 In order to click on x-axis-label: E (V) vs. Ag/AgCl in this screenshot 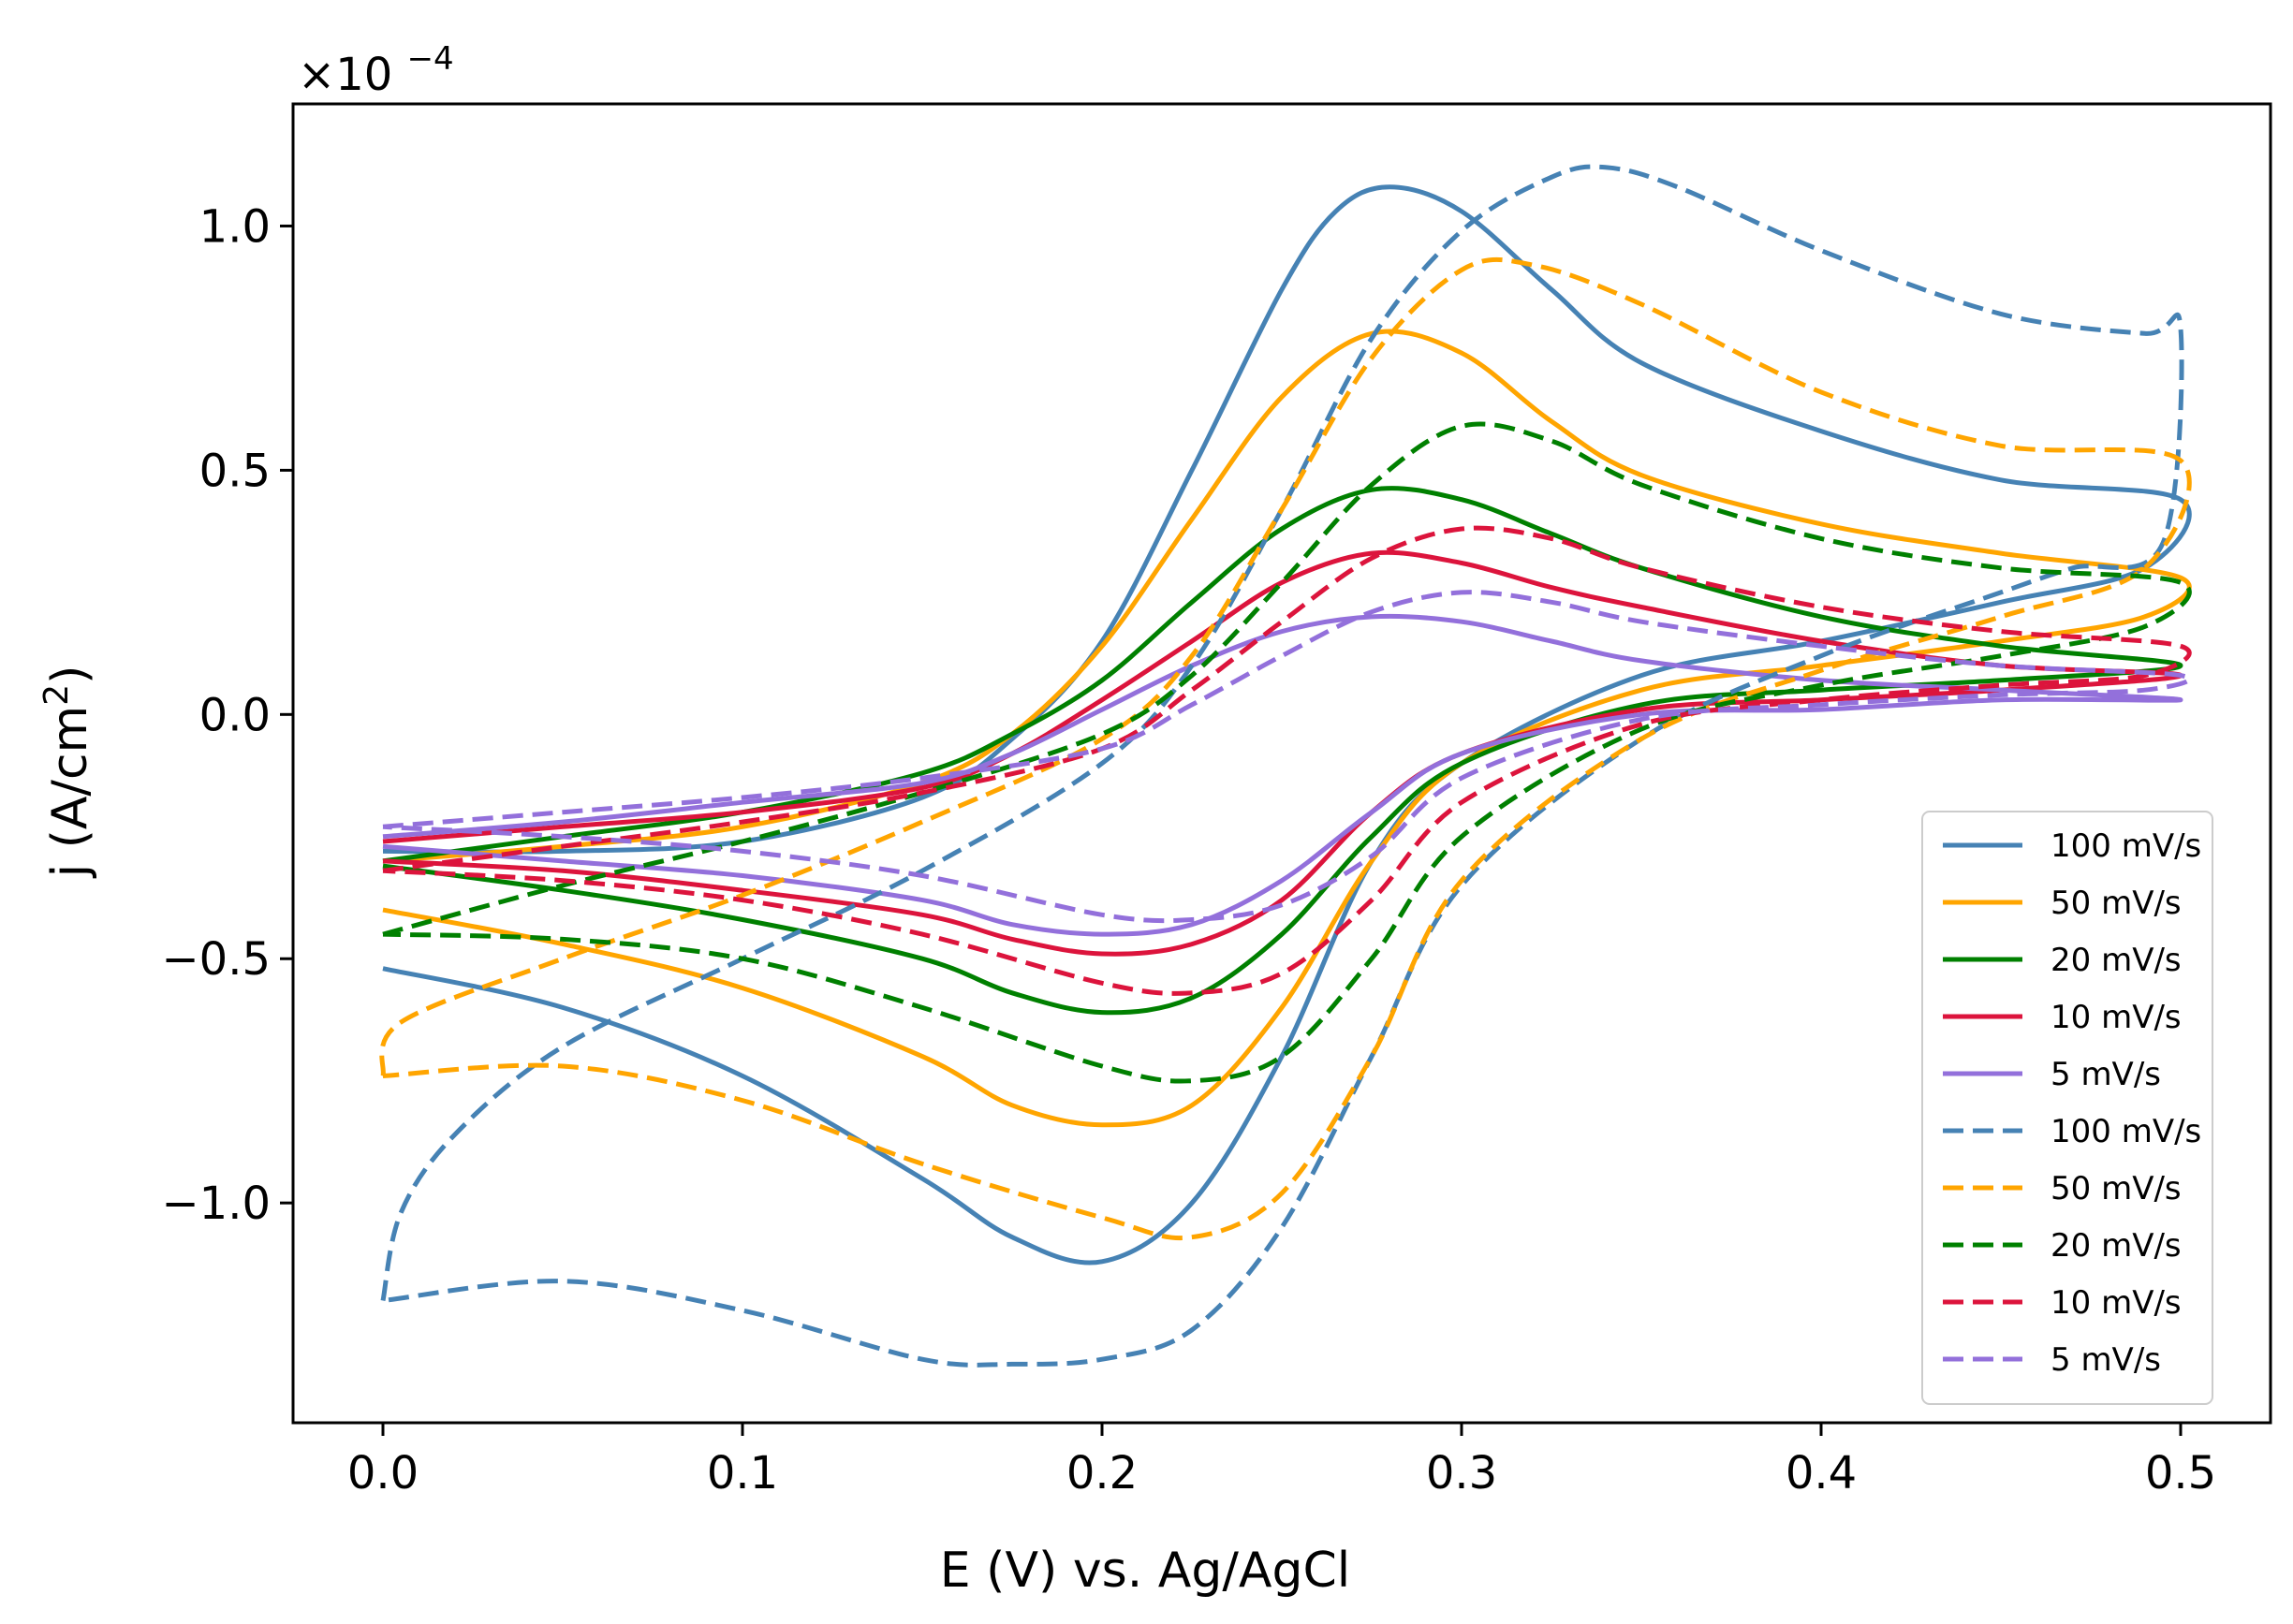, I will do `click(1145, 1571)`.